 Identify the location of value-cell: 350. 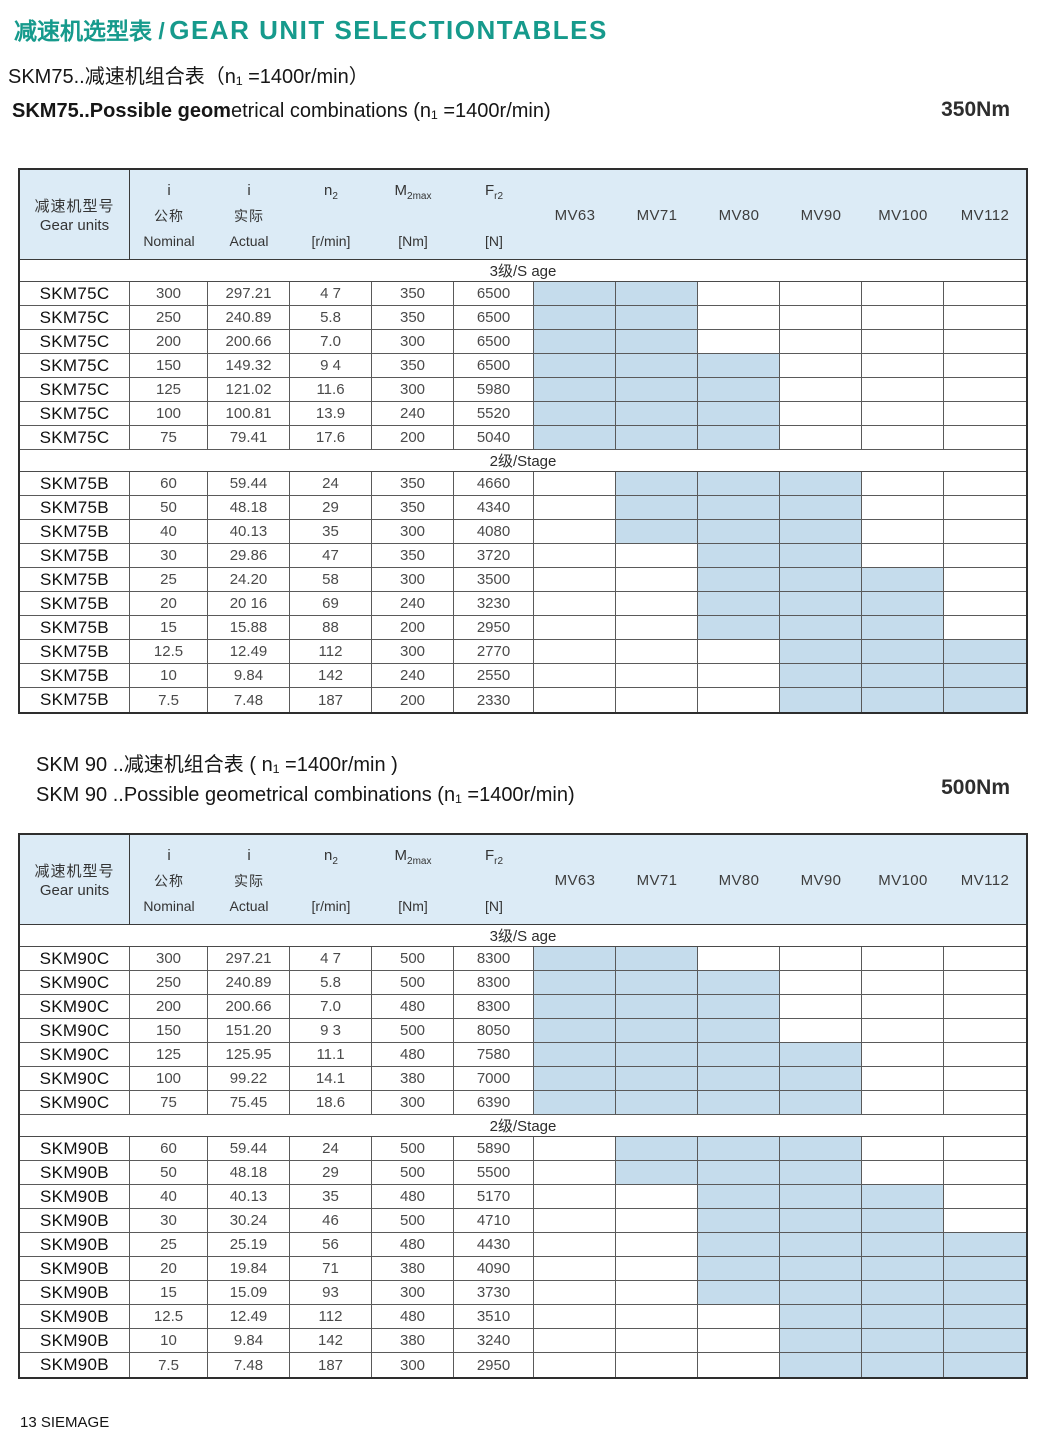
(413, 366).